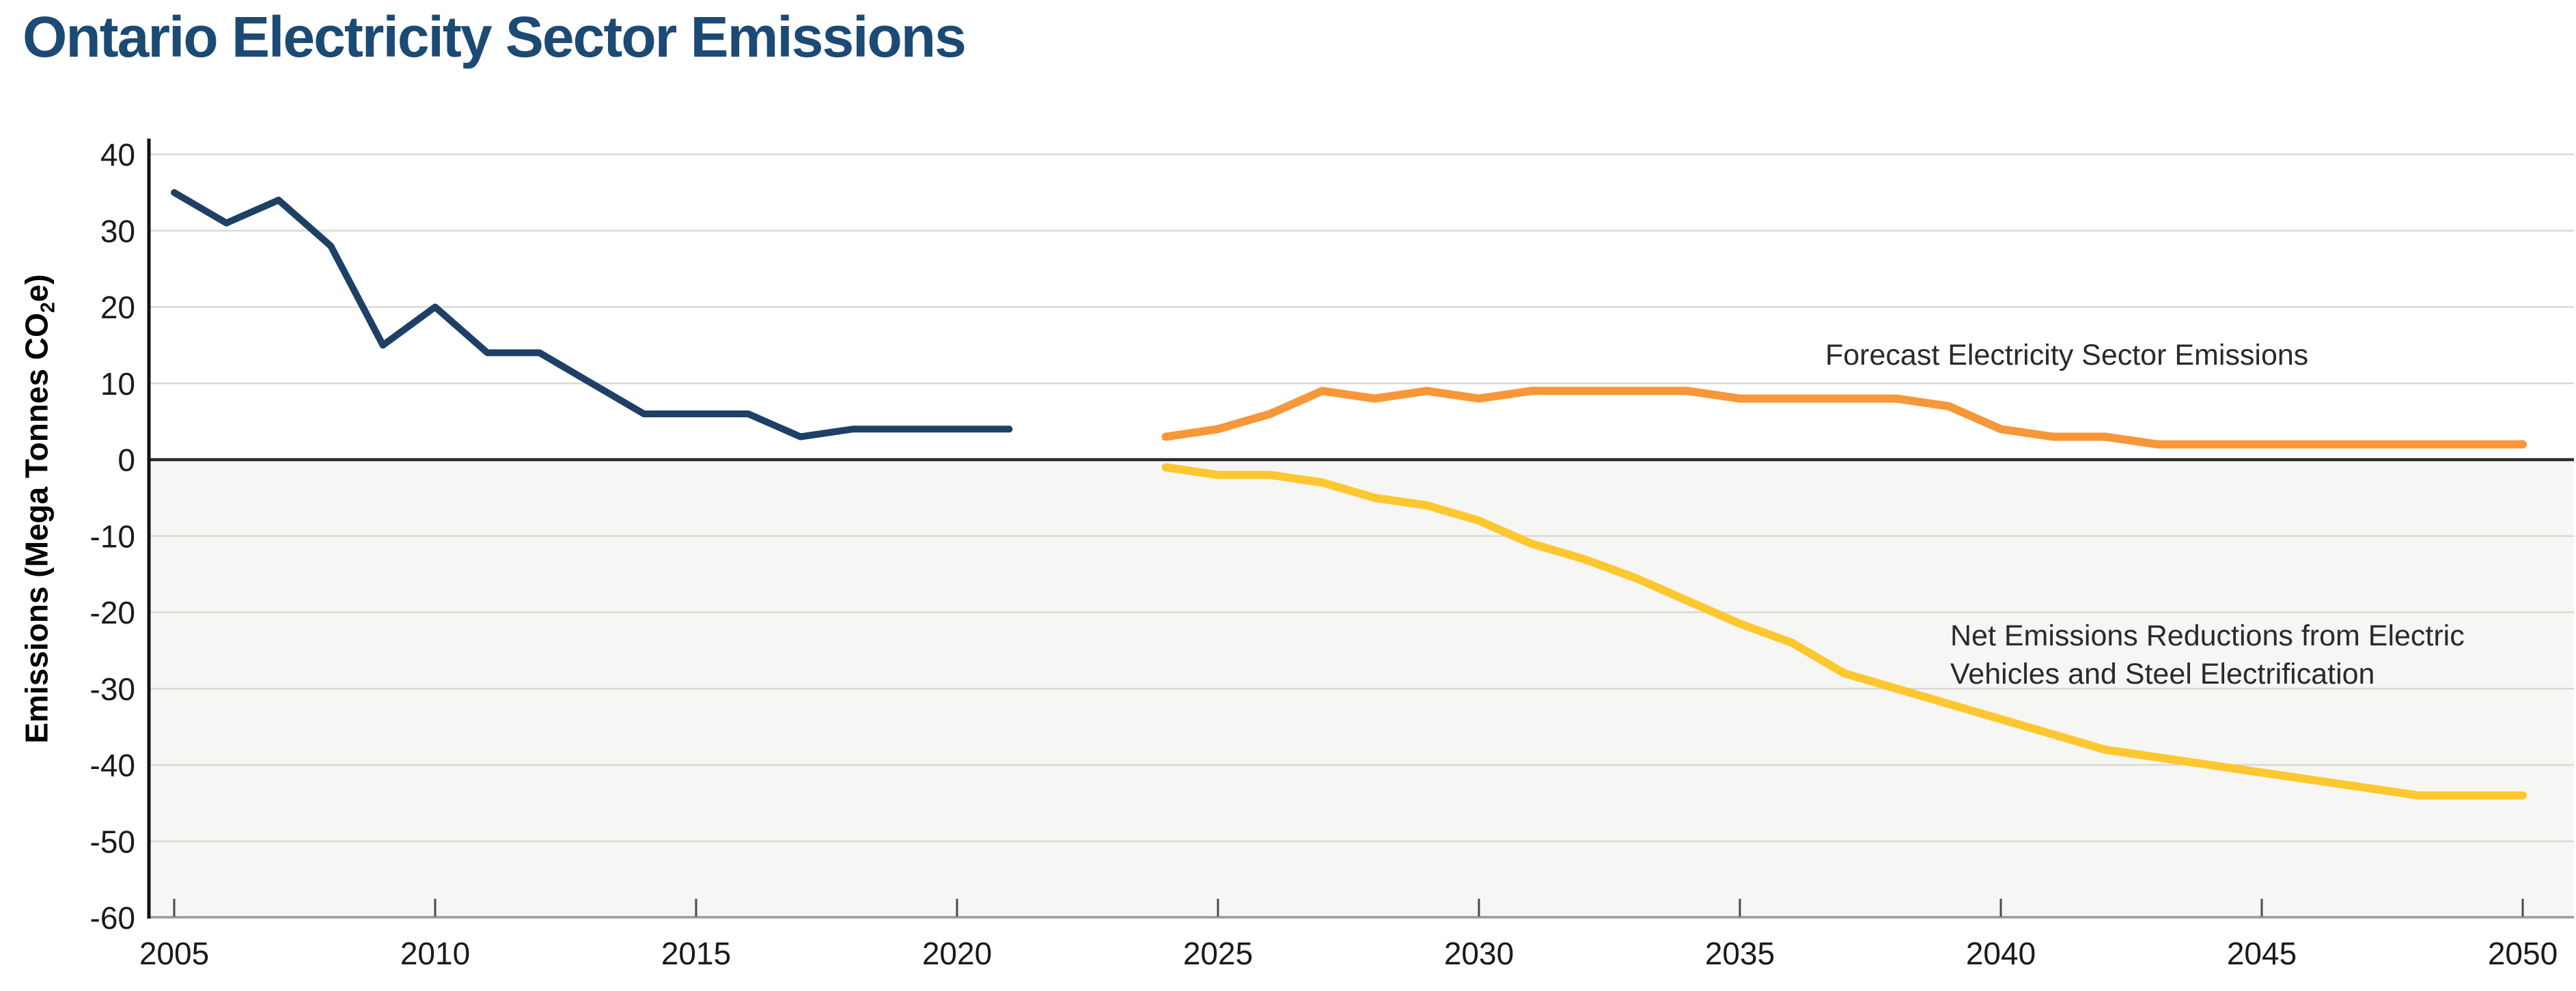  I want to click on y-tick-label: -60, so click(113, 918).